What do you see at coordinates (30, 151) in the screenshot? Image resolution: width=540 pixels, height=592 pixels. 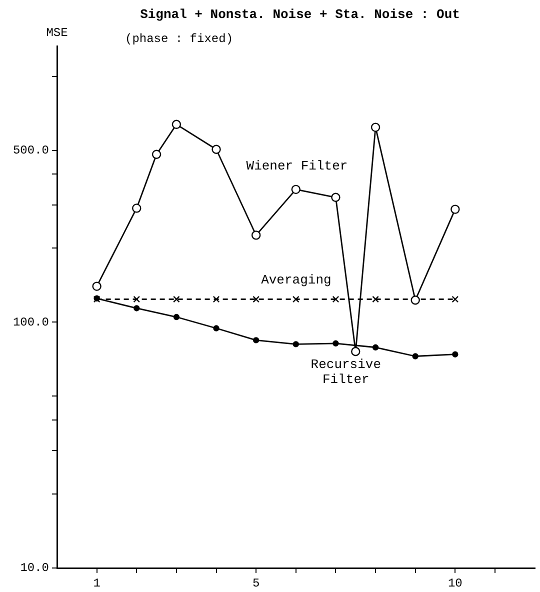 I see `y-tick-label: 500.0` at bounding box center [30, 151].